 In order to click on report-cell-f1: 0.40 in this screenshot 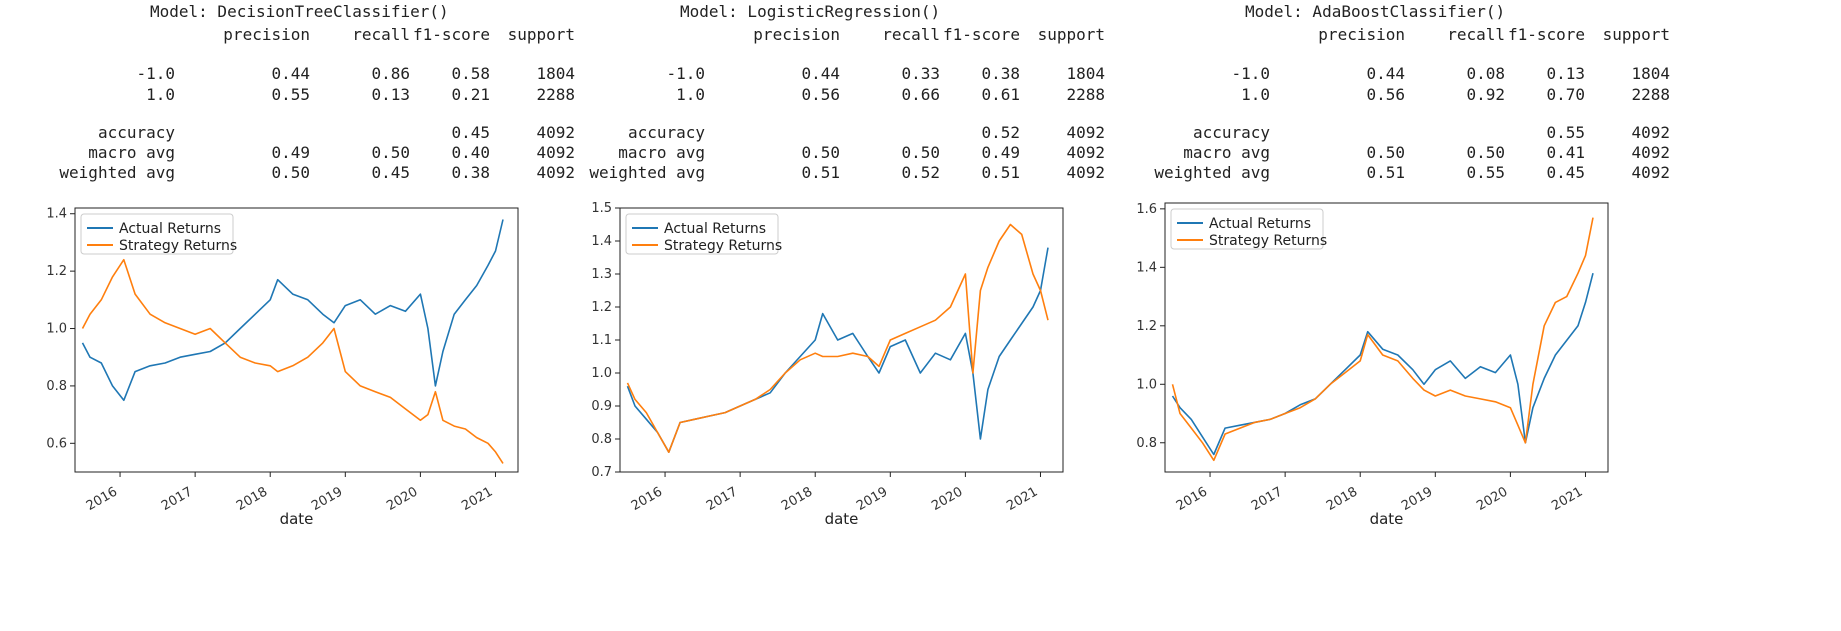, I will do `click(470, 152)`.